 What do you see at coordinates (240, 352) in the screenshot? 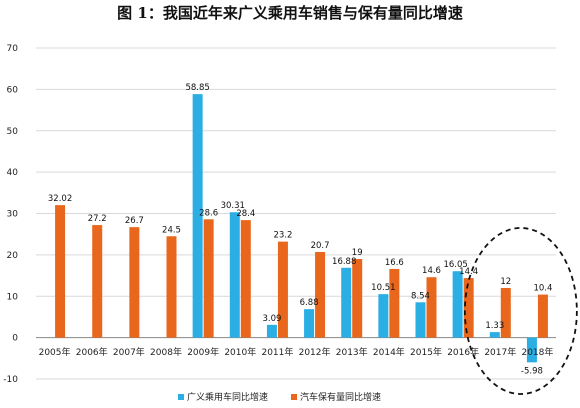
I see `x-tick-label: 2010年` at bounding box center [240, 352].